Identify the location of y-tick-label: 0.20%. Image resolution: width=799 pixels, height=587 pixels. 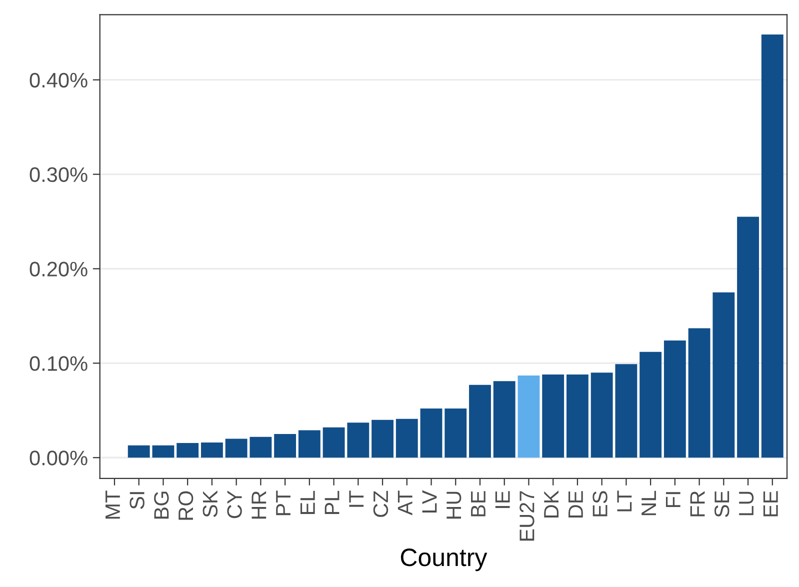
(59, 269).